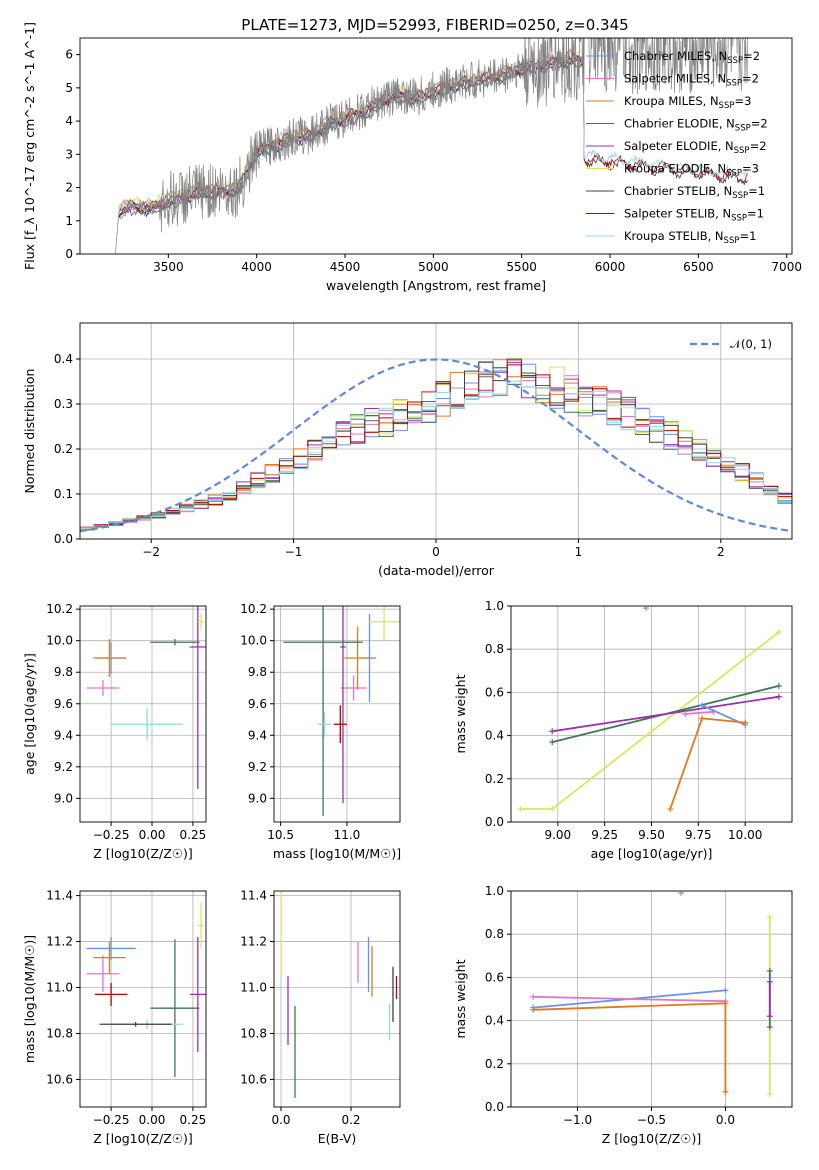 This screenshot has width=819, height=1170. What do you see at coordinates (786, 267) in the screenshot?
I see `spectrum-x-tick-label: 7000` at bounding box center [786, 267].